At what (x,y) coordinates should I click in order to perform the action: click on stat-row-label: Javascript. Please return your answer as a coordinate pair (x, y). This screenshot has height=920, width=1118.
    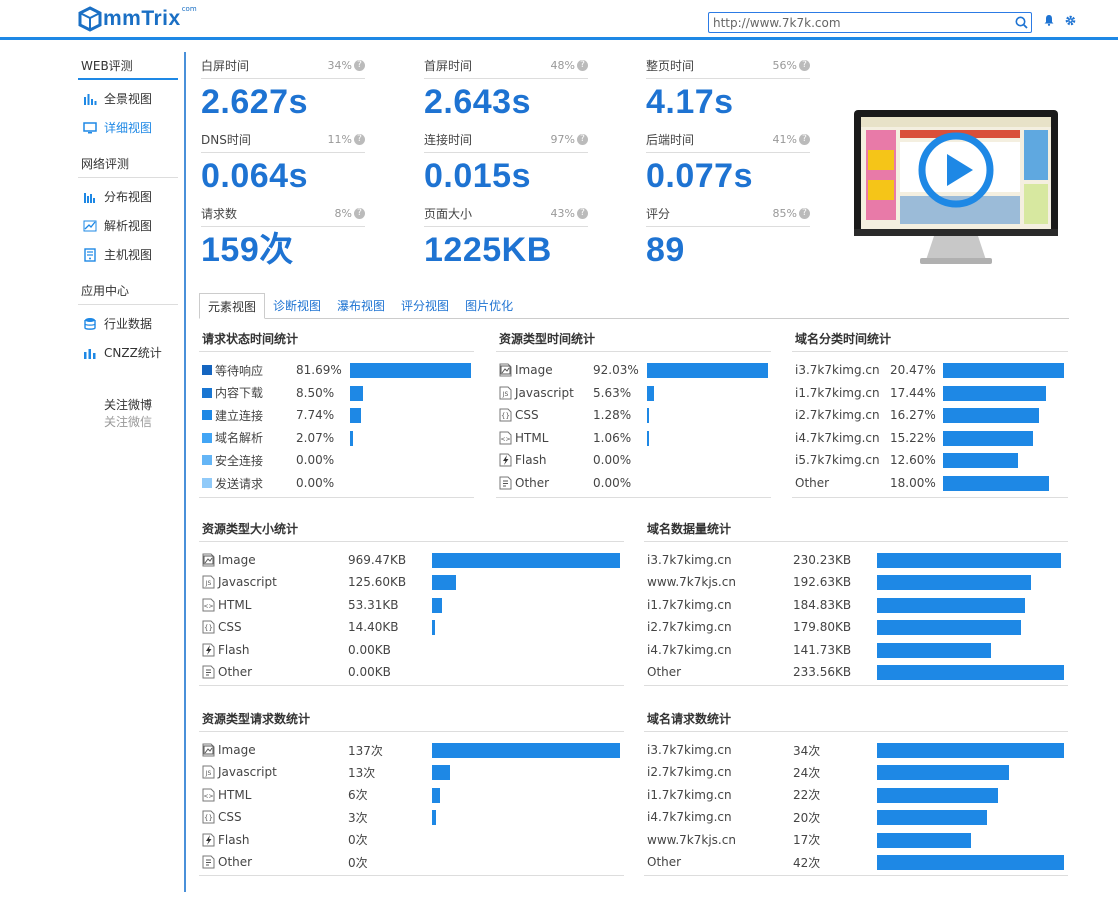
    Looking at the image, I should click on (544, 392).